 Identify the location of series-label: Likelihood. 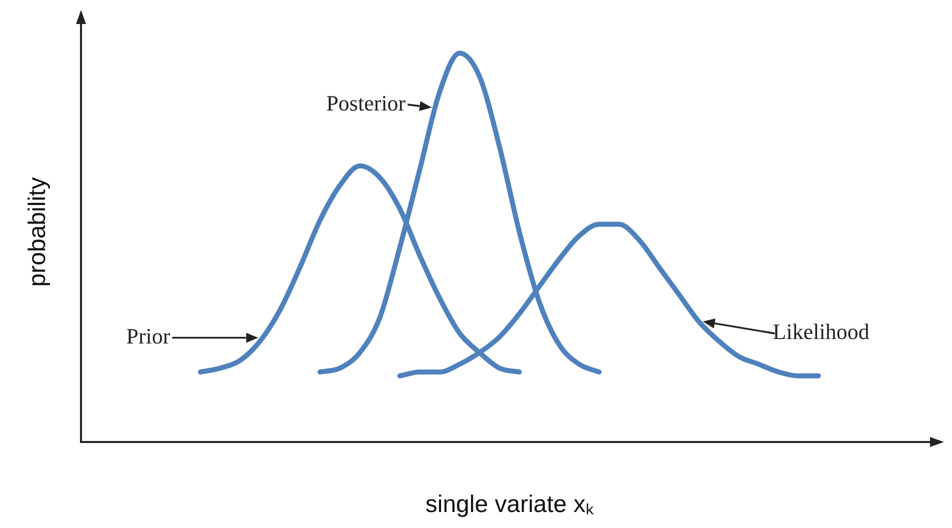
(821, 331).